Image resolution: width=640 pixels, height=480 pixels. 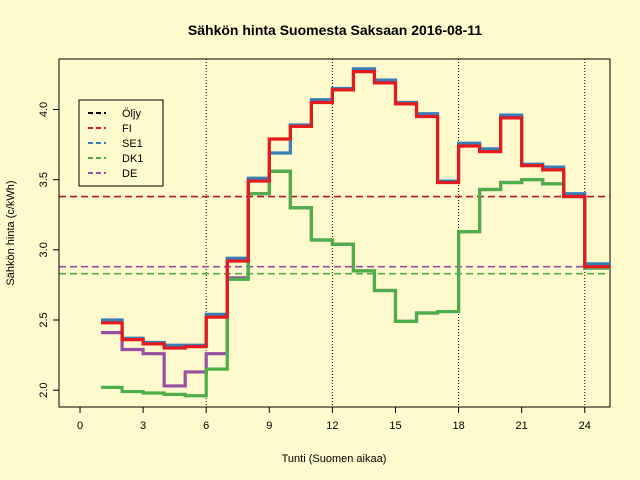 I want to click on y-tick-label: 2.0, so click(x=44, y=390).